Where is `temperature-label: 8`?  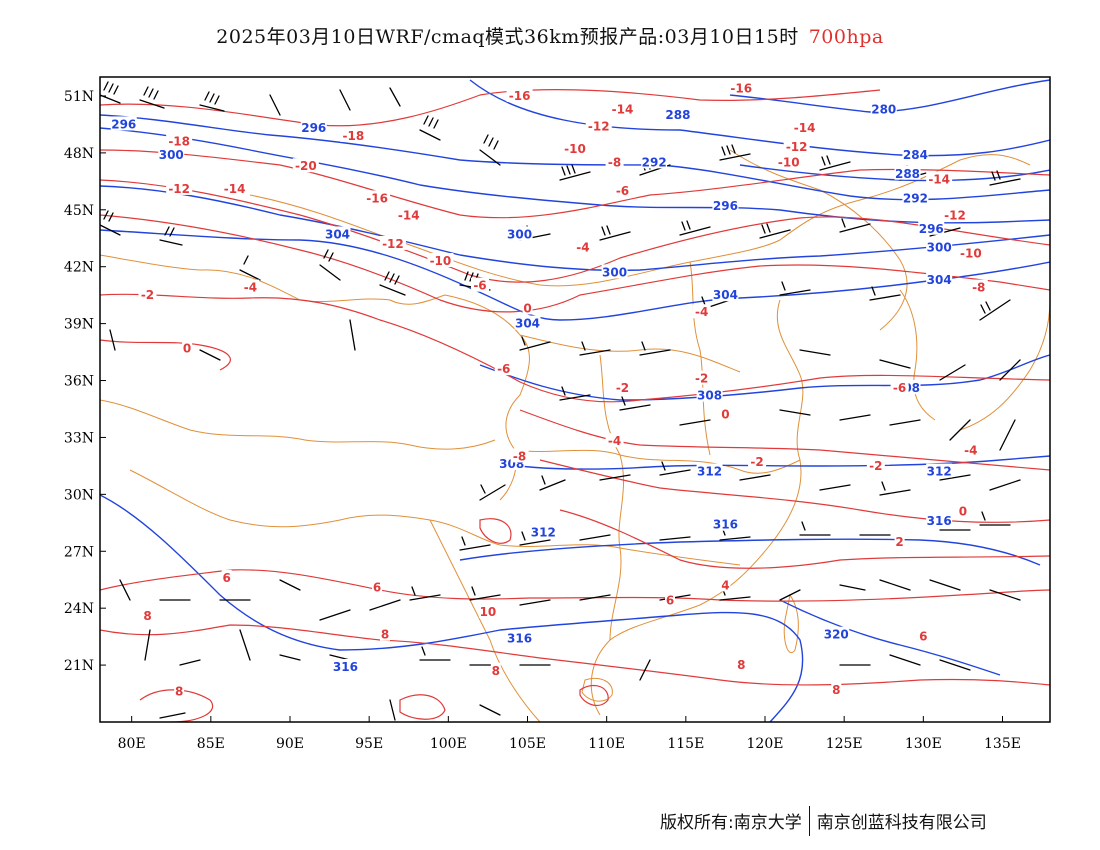
temperature-label: 8 is located at coordinates (836, 690).